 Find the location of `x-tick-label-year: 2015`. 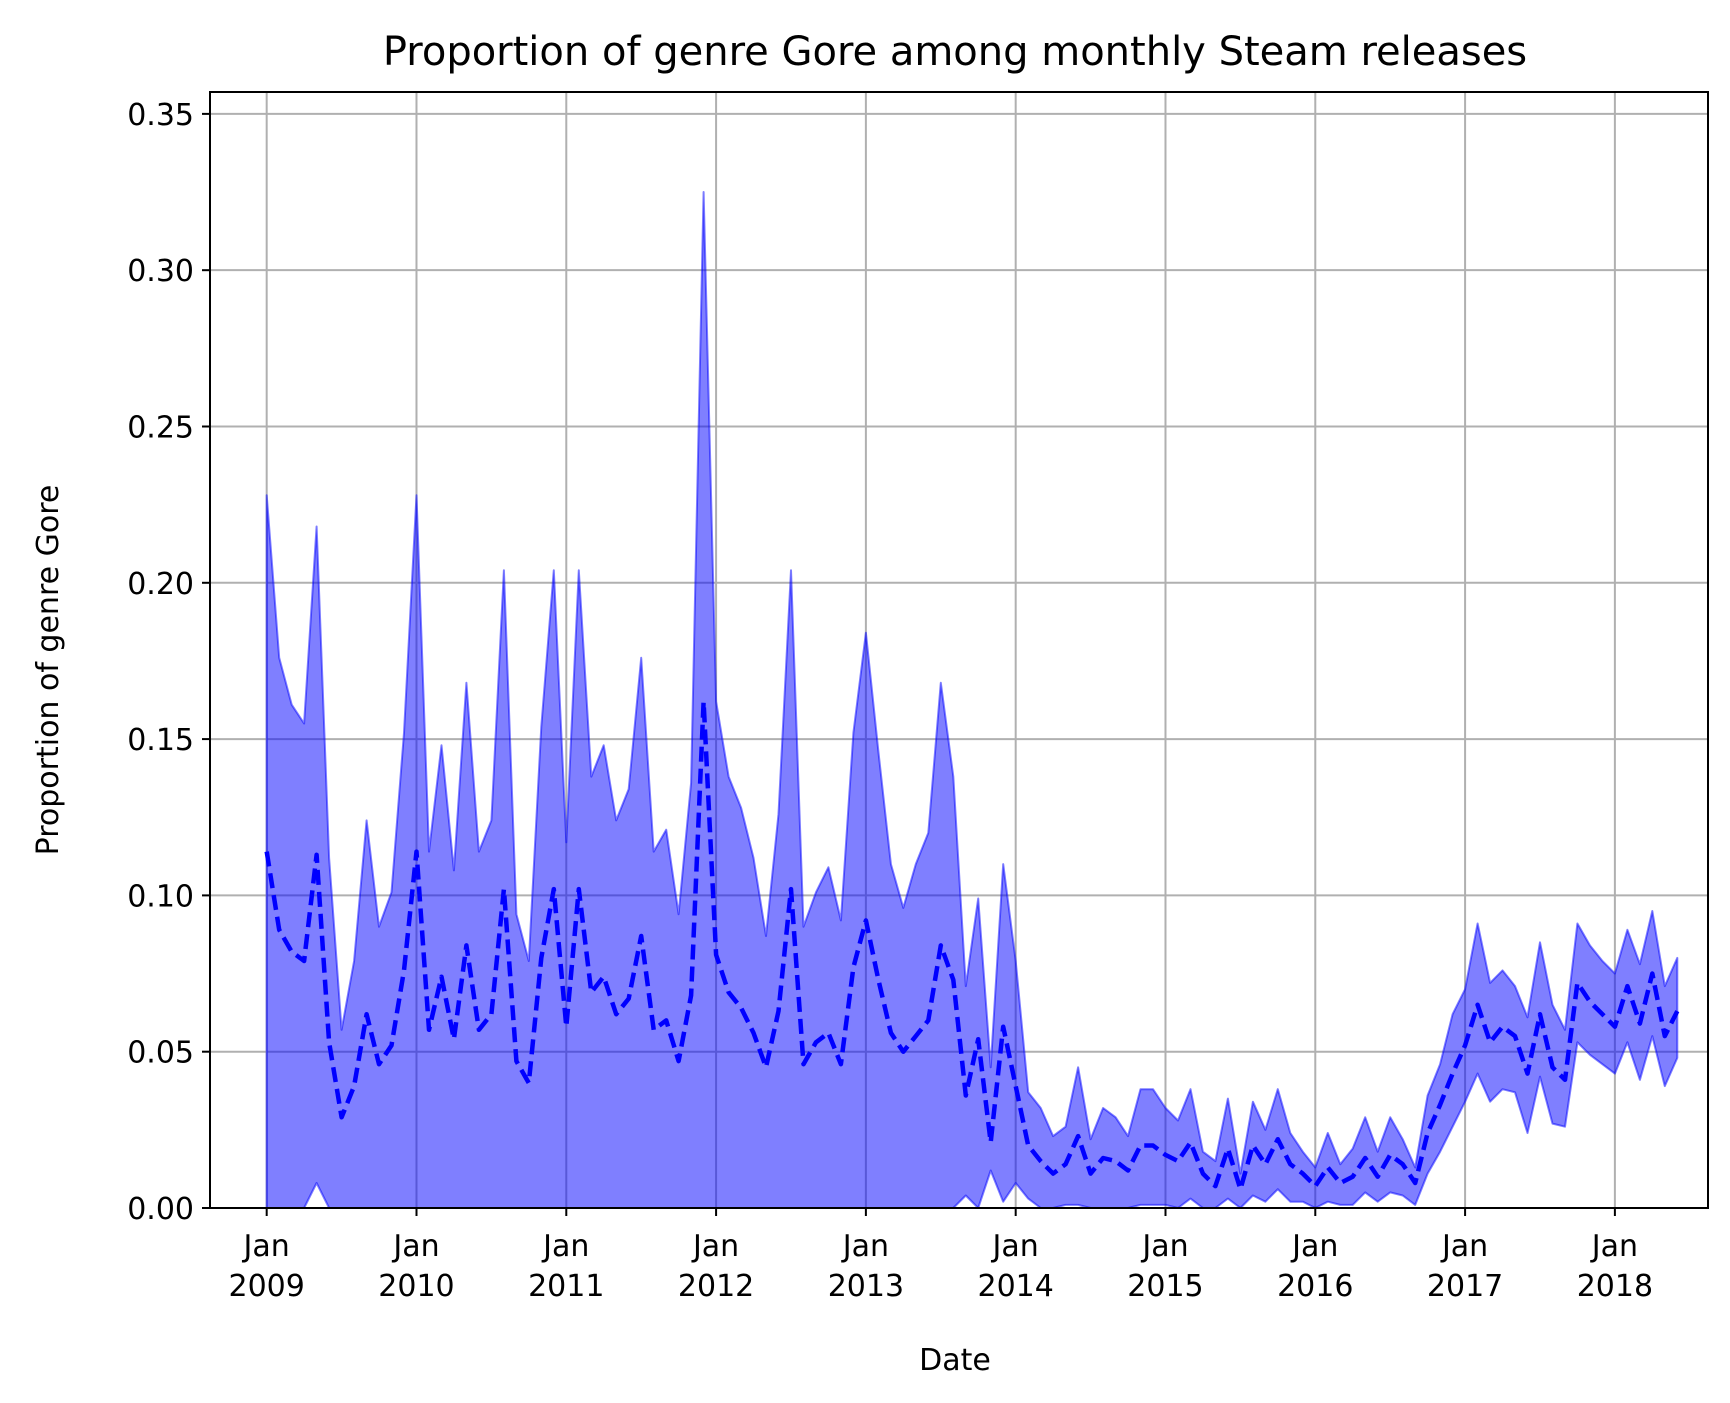

x-tick-label-year: 2015 is located at coordinates (1165, 1286).